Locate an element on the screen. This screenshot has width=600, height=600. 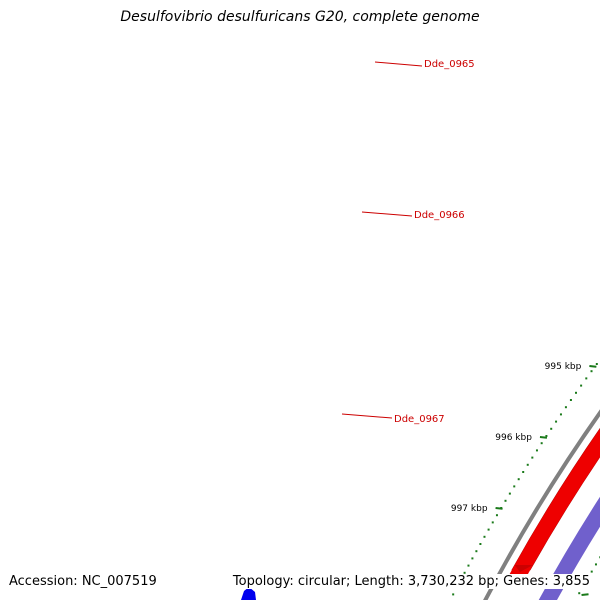
ruler-ticks is located at coordinates (525, 479).